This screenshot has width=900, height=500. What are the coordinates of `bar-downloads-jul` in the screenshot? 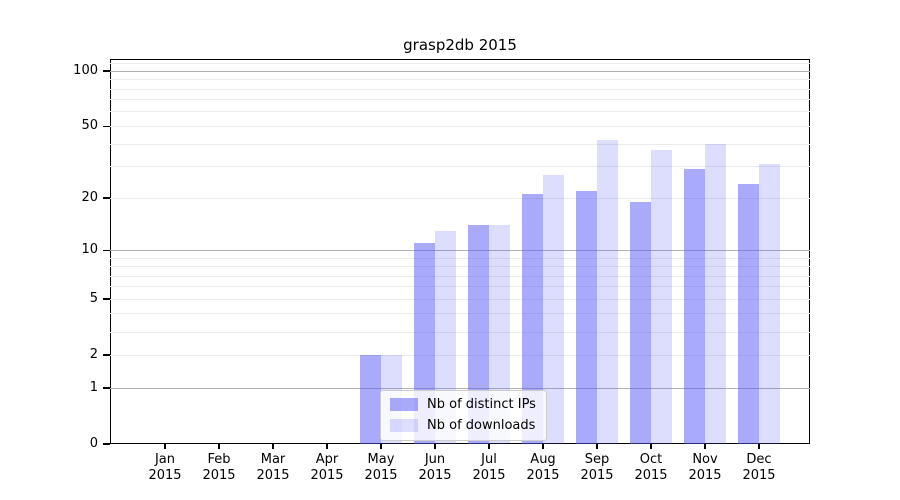 It's located at (499, 334).